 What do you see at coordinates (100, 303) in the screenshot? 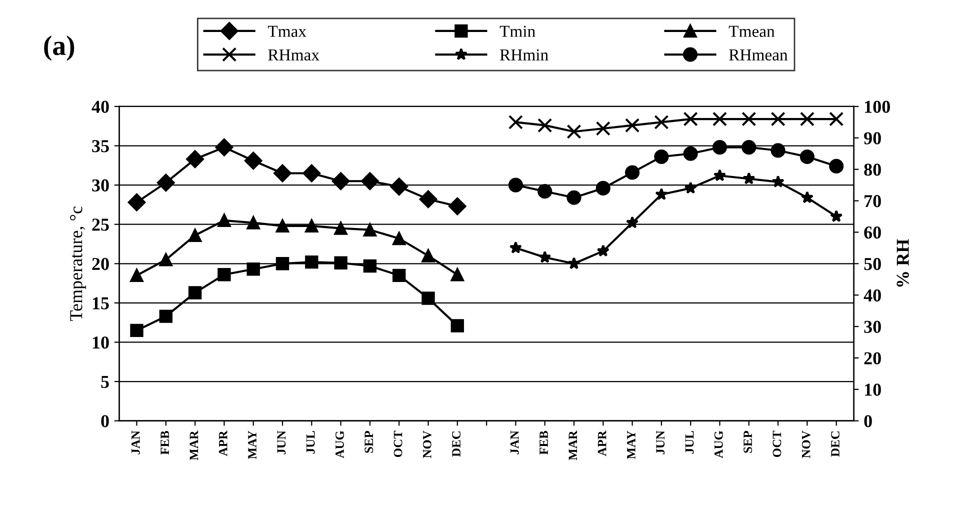
I see `y-tick-label: 15` at bounding box center [100, 303].